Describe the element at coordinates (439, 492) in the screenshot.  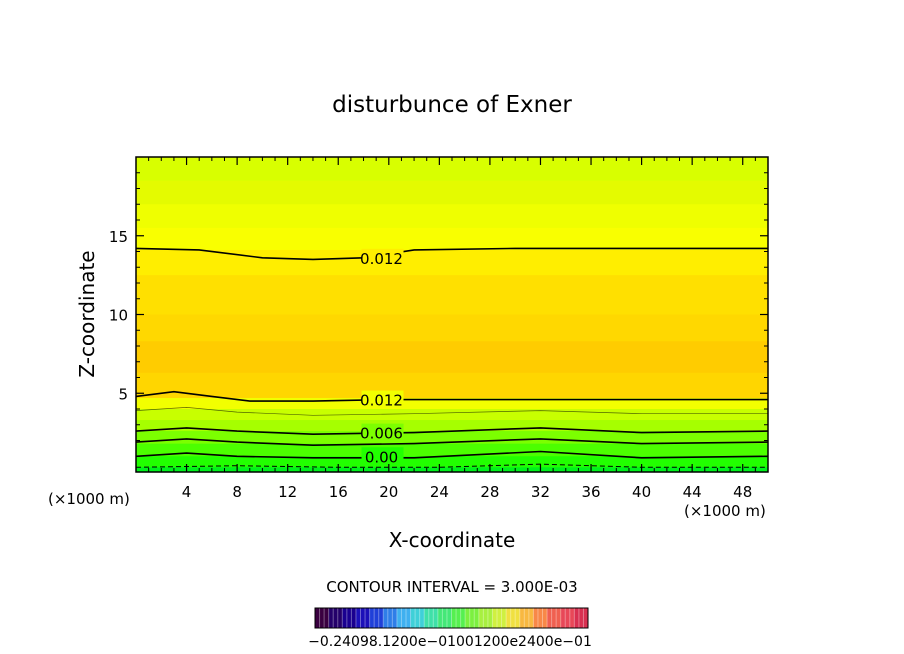
I see `x-tick-label: 24` at that location.